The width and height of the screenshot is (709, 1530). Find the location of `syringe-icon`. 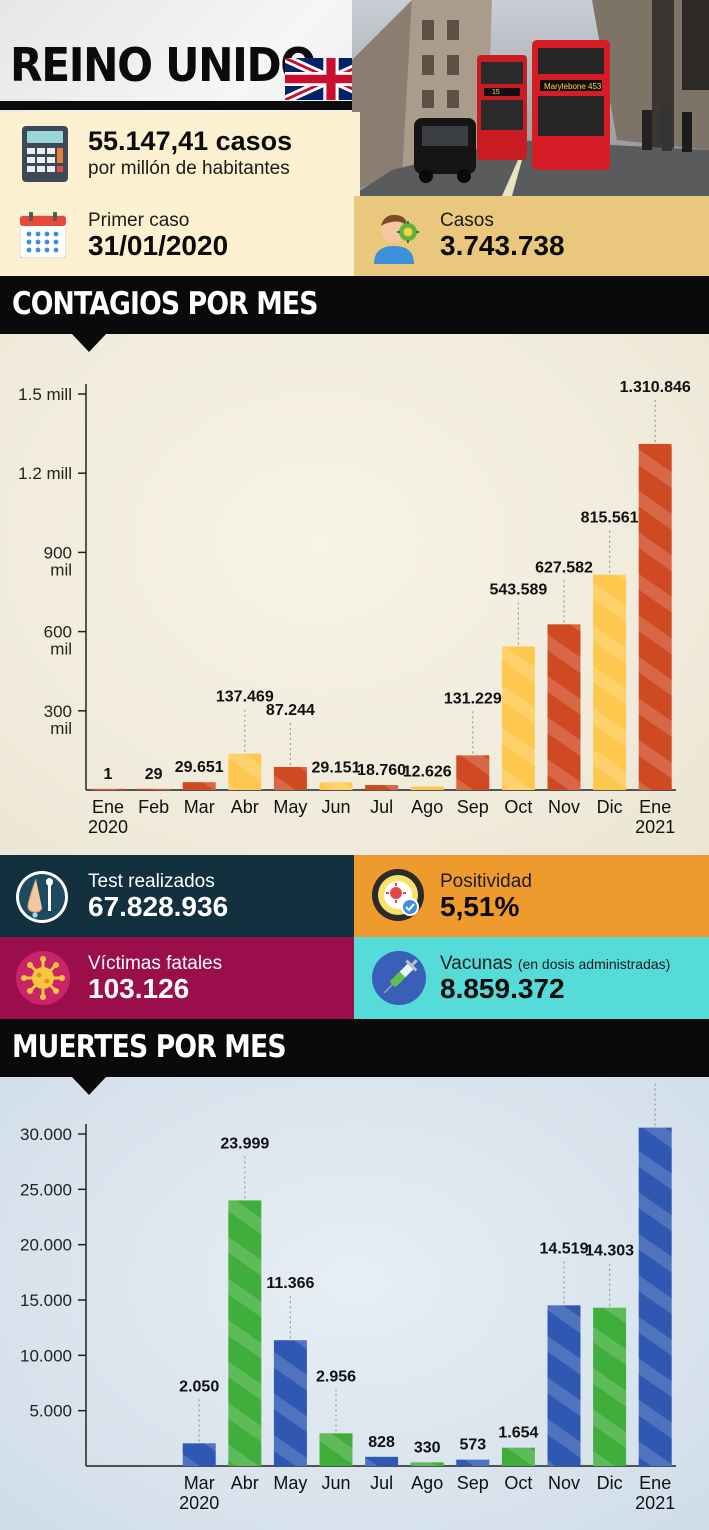

syringe-icon is located at coordinates (399, 978).